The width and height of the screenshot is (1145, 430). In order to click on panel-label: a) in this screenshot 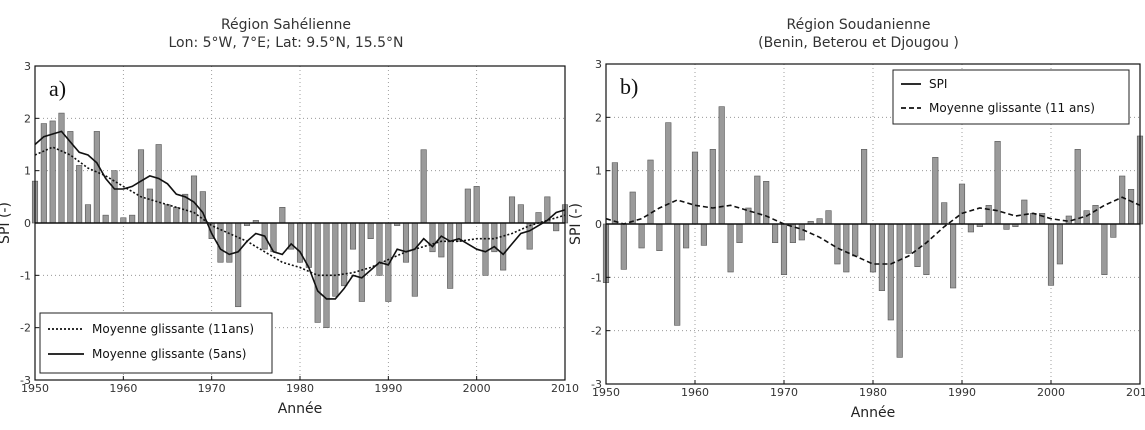, I will do `click(57, 88)`.